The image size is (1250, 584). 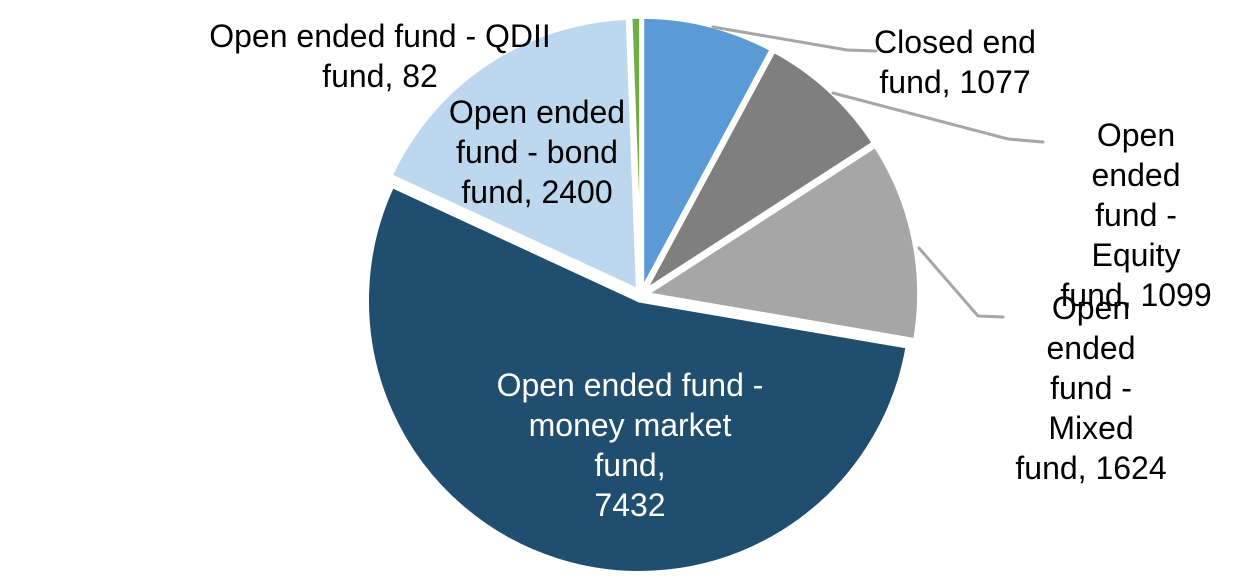 What do you see at coordinates (938, 117) in the screenshot?
I see `leader-line-equity-fund` at bounding box center [938, 117].